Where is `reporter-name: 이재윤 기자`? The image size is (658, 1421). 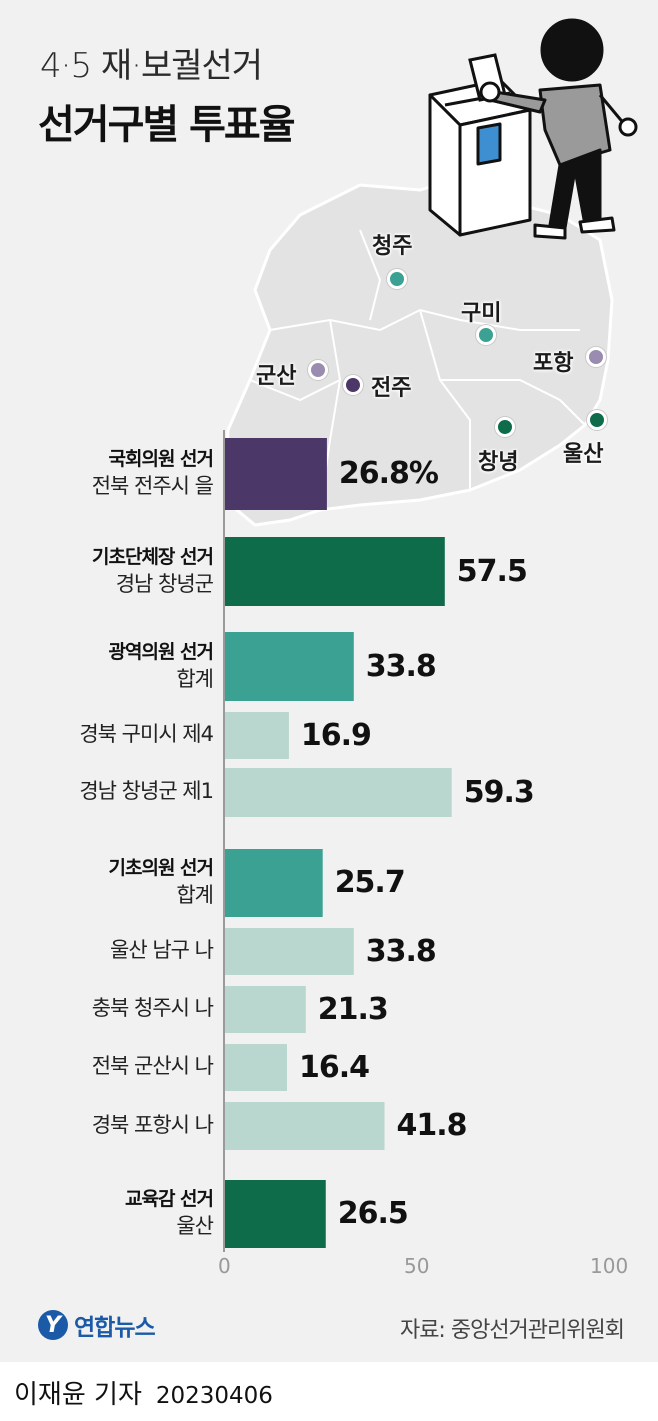 reporter-name: 이재윤 기자 is located at coordinates (78, 1395).